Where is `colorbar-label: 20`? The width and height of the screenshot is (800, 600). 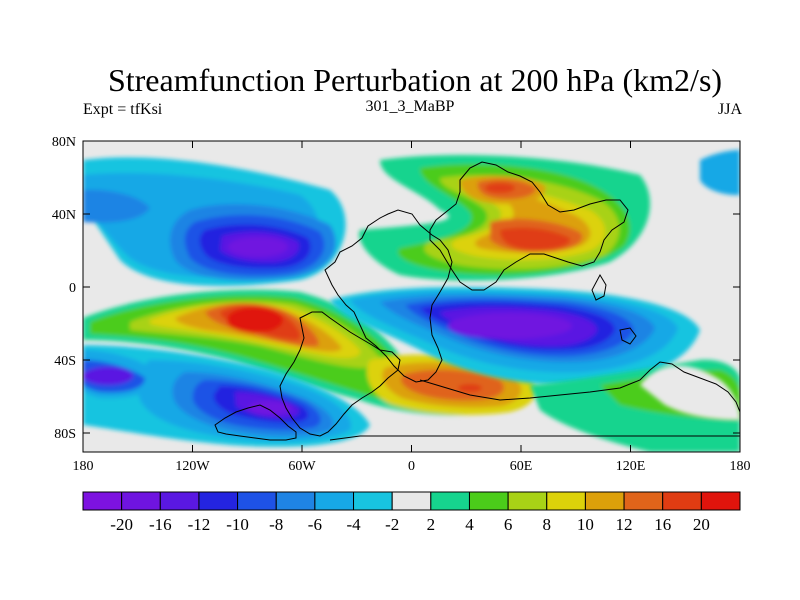 colorbar-label: 20 is located at coordinates (701, 524).